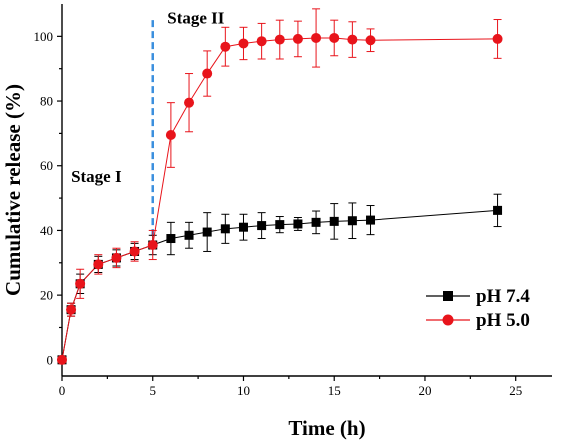 This screenshot has height=441, width=568. Describe the element at coordinates (326, 428) in the screenshot. I see `x-axis-title: Time (h)` at that location.